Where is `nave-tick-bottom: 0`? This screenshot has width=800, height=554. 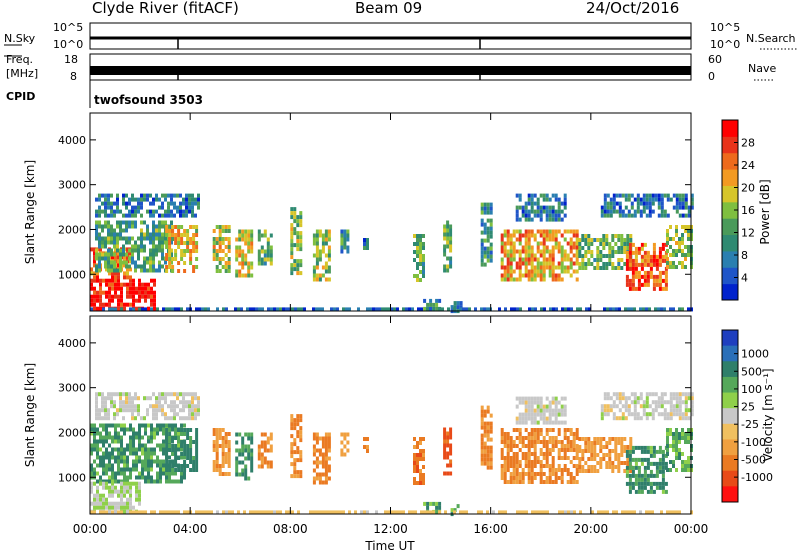
nave-tick-bottom: 0 is located at coordinates (711, 76).